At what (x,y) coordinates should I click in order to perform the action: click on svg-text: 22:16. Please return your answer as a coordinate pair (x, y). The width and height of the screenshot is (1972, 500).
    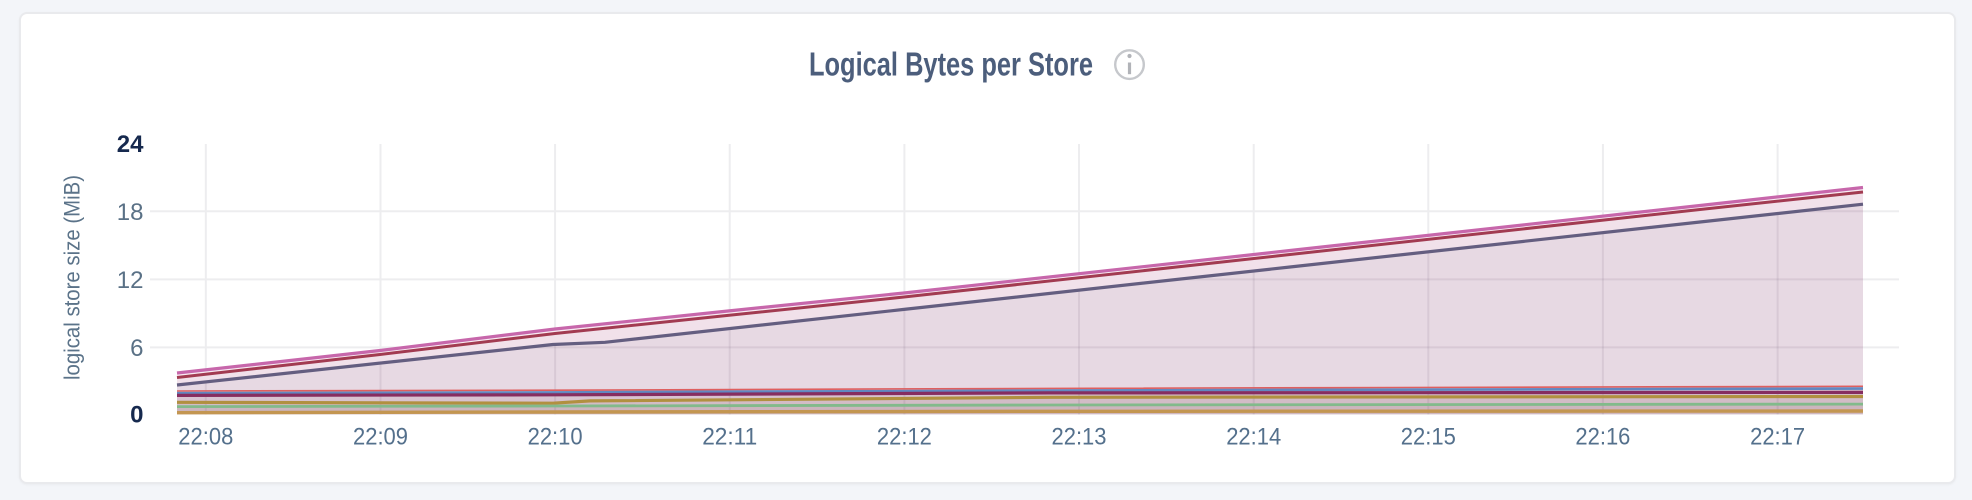
    Looking at the image, I should click on (1602, 437).